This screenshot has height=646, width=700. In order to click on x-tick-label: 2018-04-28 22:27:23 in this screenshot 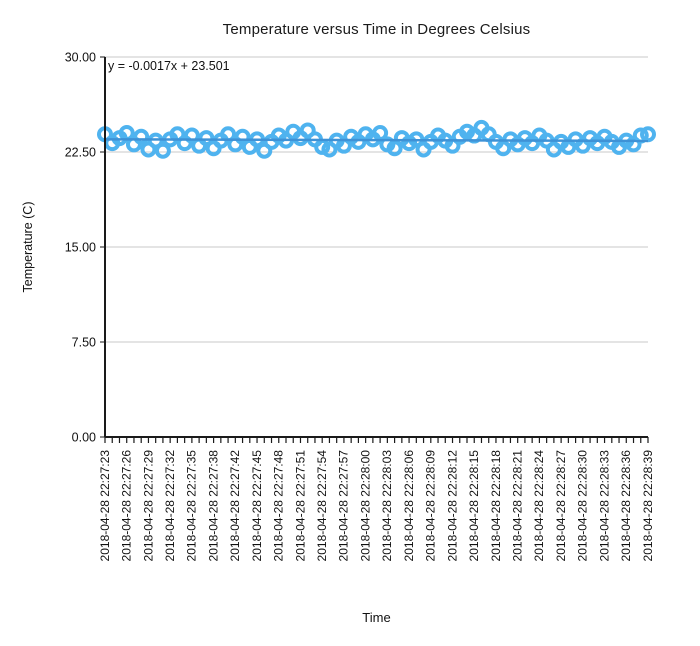, I will do `click(105, 506)`.